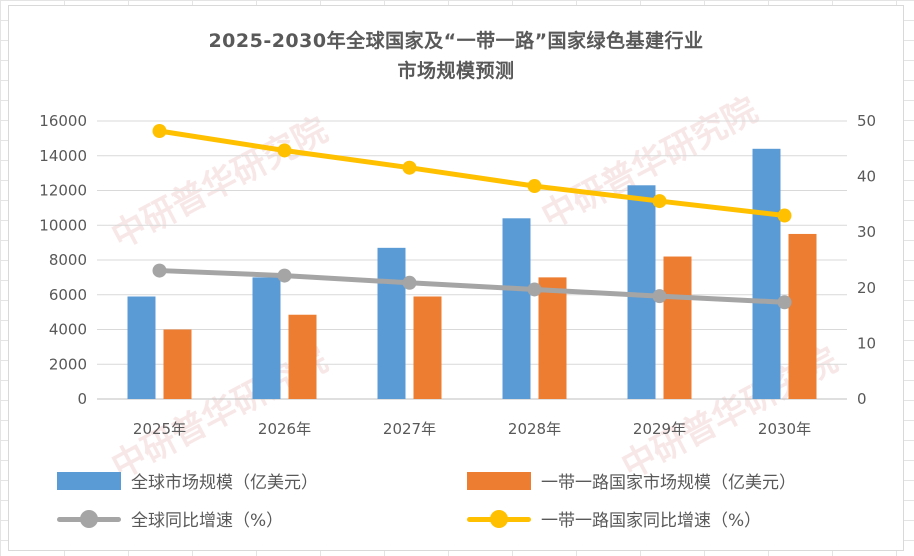  What do you see at coordinates (159, 429) in the screenshot?
I see `x-category-label: 2025年` at bounding box center [159, 429].